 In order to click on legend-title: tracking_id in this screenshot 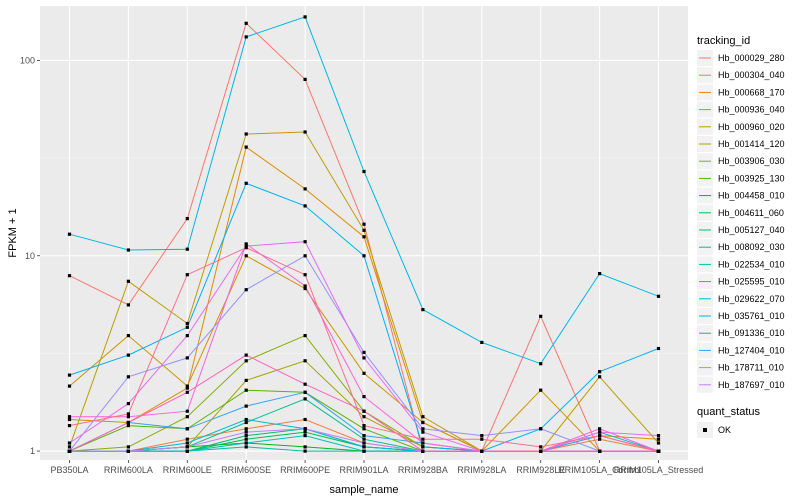, I will do `click(723, 41)`.